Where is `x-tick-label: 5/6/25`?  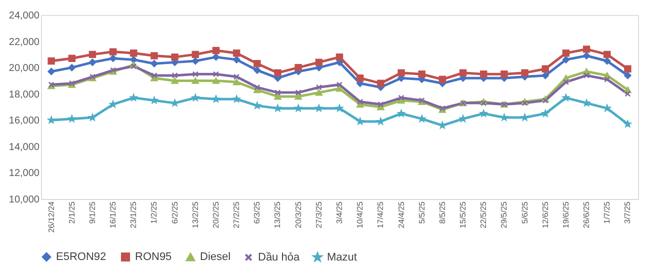
x-tick-label: 5/6/25 is located at coordinates (525, 212).